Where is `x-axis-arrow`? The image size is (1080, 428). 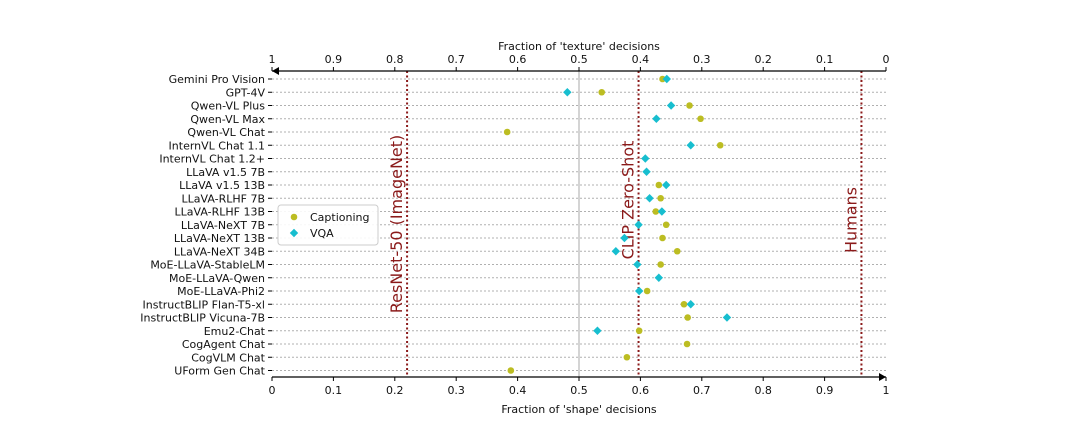 x-axis-arrow is located at coordinates (882, 377).